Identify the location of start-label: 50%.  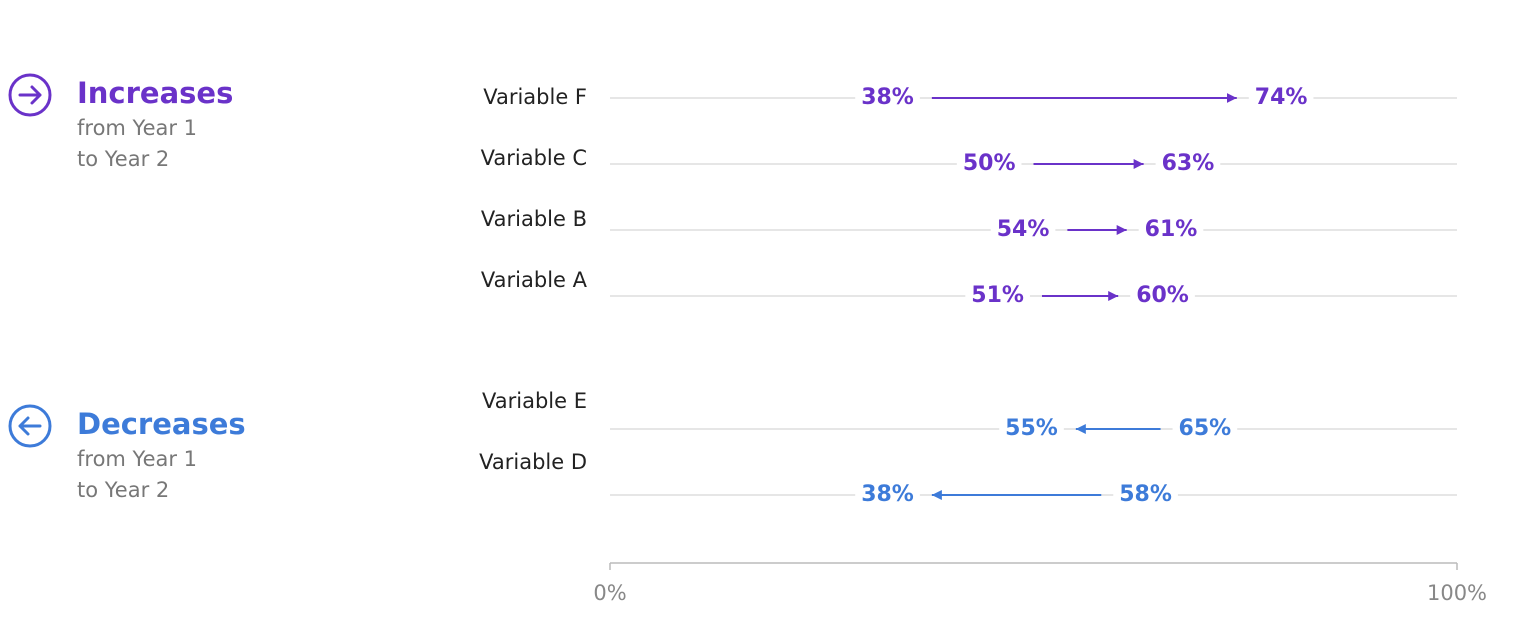
(989, 163).